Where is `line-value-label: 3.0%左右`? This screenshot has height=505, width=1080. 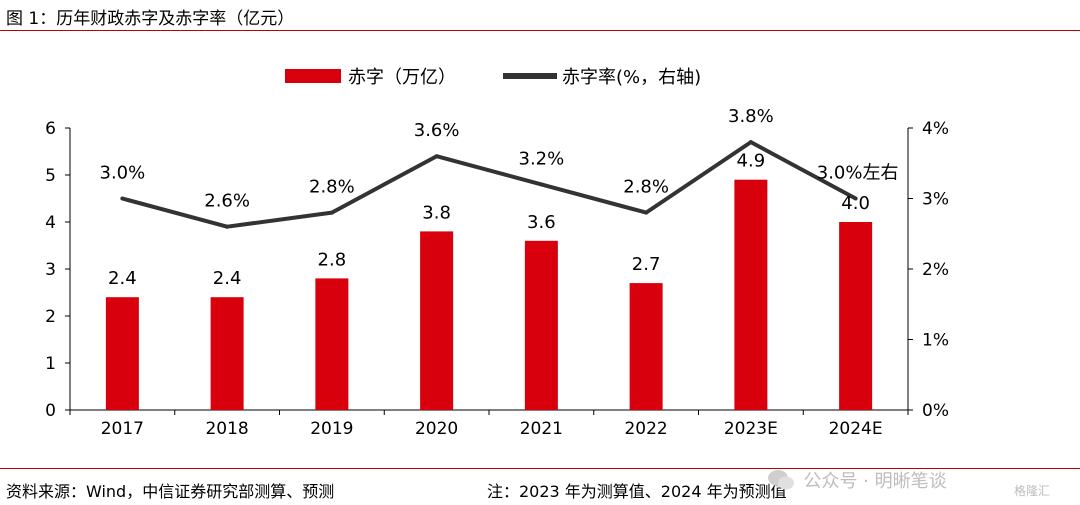 line-value-label: 3.0%左右 is located at coordinates (858, 173).